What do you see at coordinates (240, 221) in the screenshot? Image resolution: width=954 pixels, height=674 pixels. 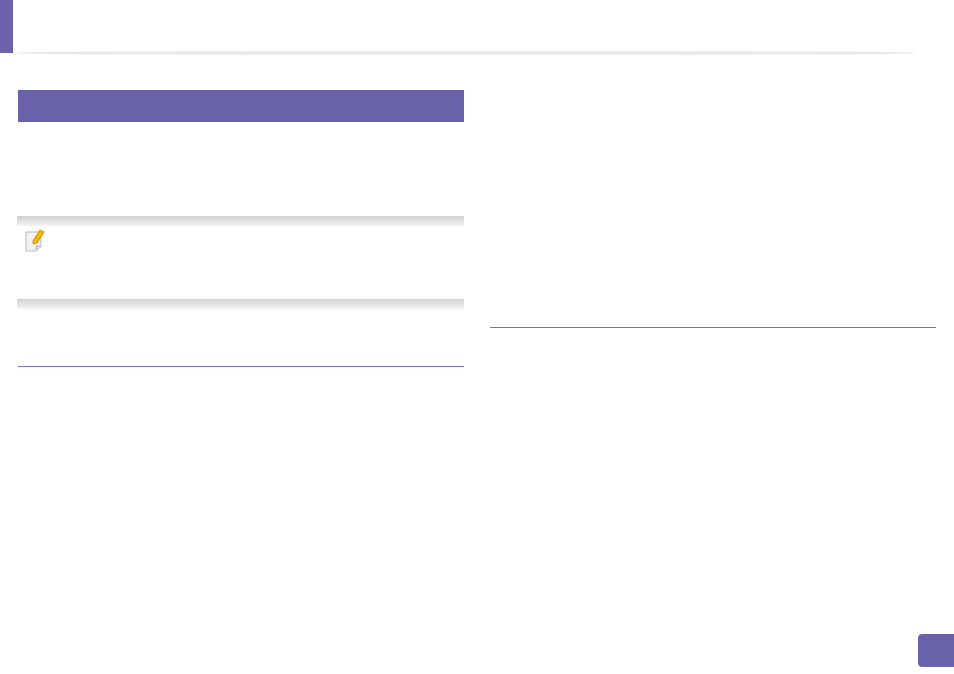 I see `note-top-border` at bounding box center [240, 221].